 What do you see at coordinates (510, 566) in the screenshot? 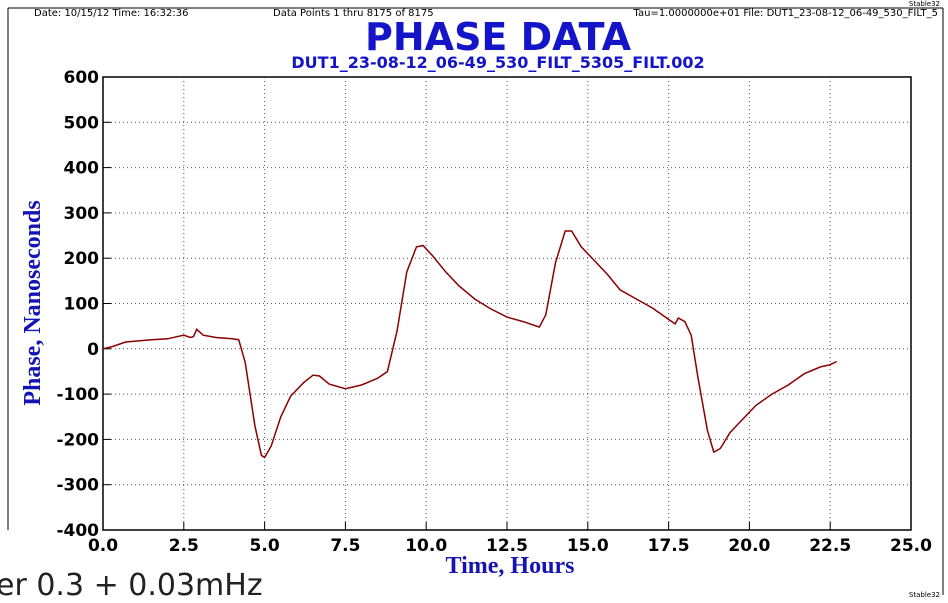
I see `x-axis-label: Time, Hours` at bounding box center [510, 566].